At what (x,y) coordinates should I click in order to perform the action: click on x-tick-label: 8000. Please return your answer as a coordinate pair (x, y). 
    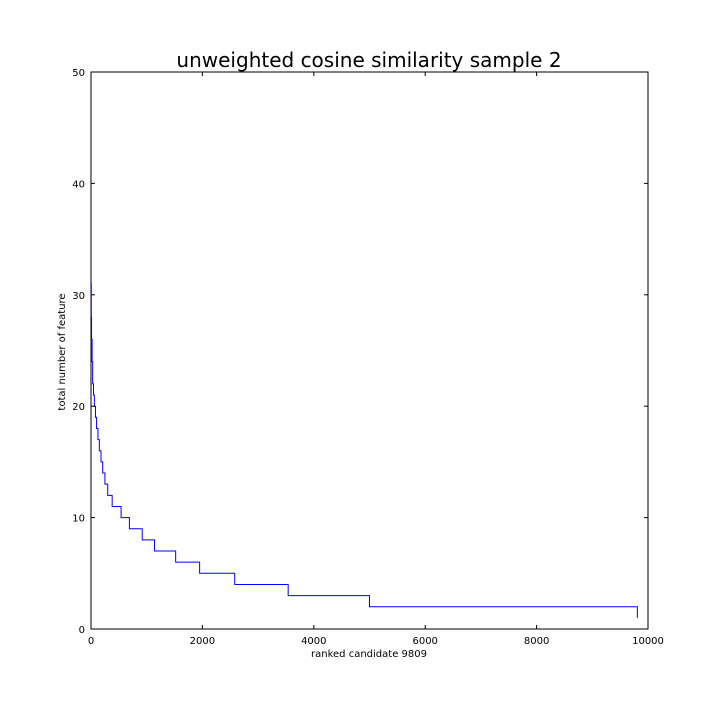
    Looking at the image, I should click on (536, 641).